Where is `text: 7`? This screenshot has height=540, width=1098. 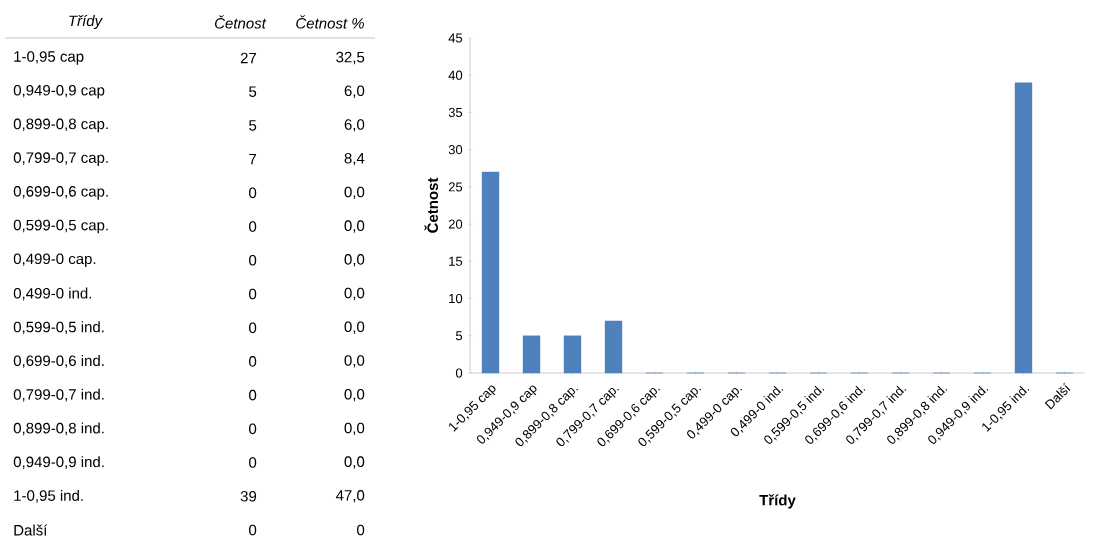 text: 7 is located at coordinates (253, 159).